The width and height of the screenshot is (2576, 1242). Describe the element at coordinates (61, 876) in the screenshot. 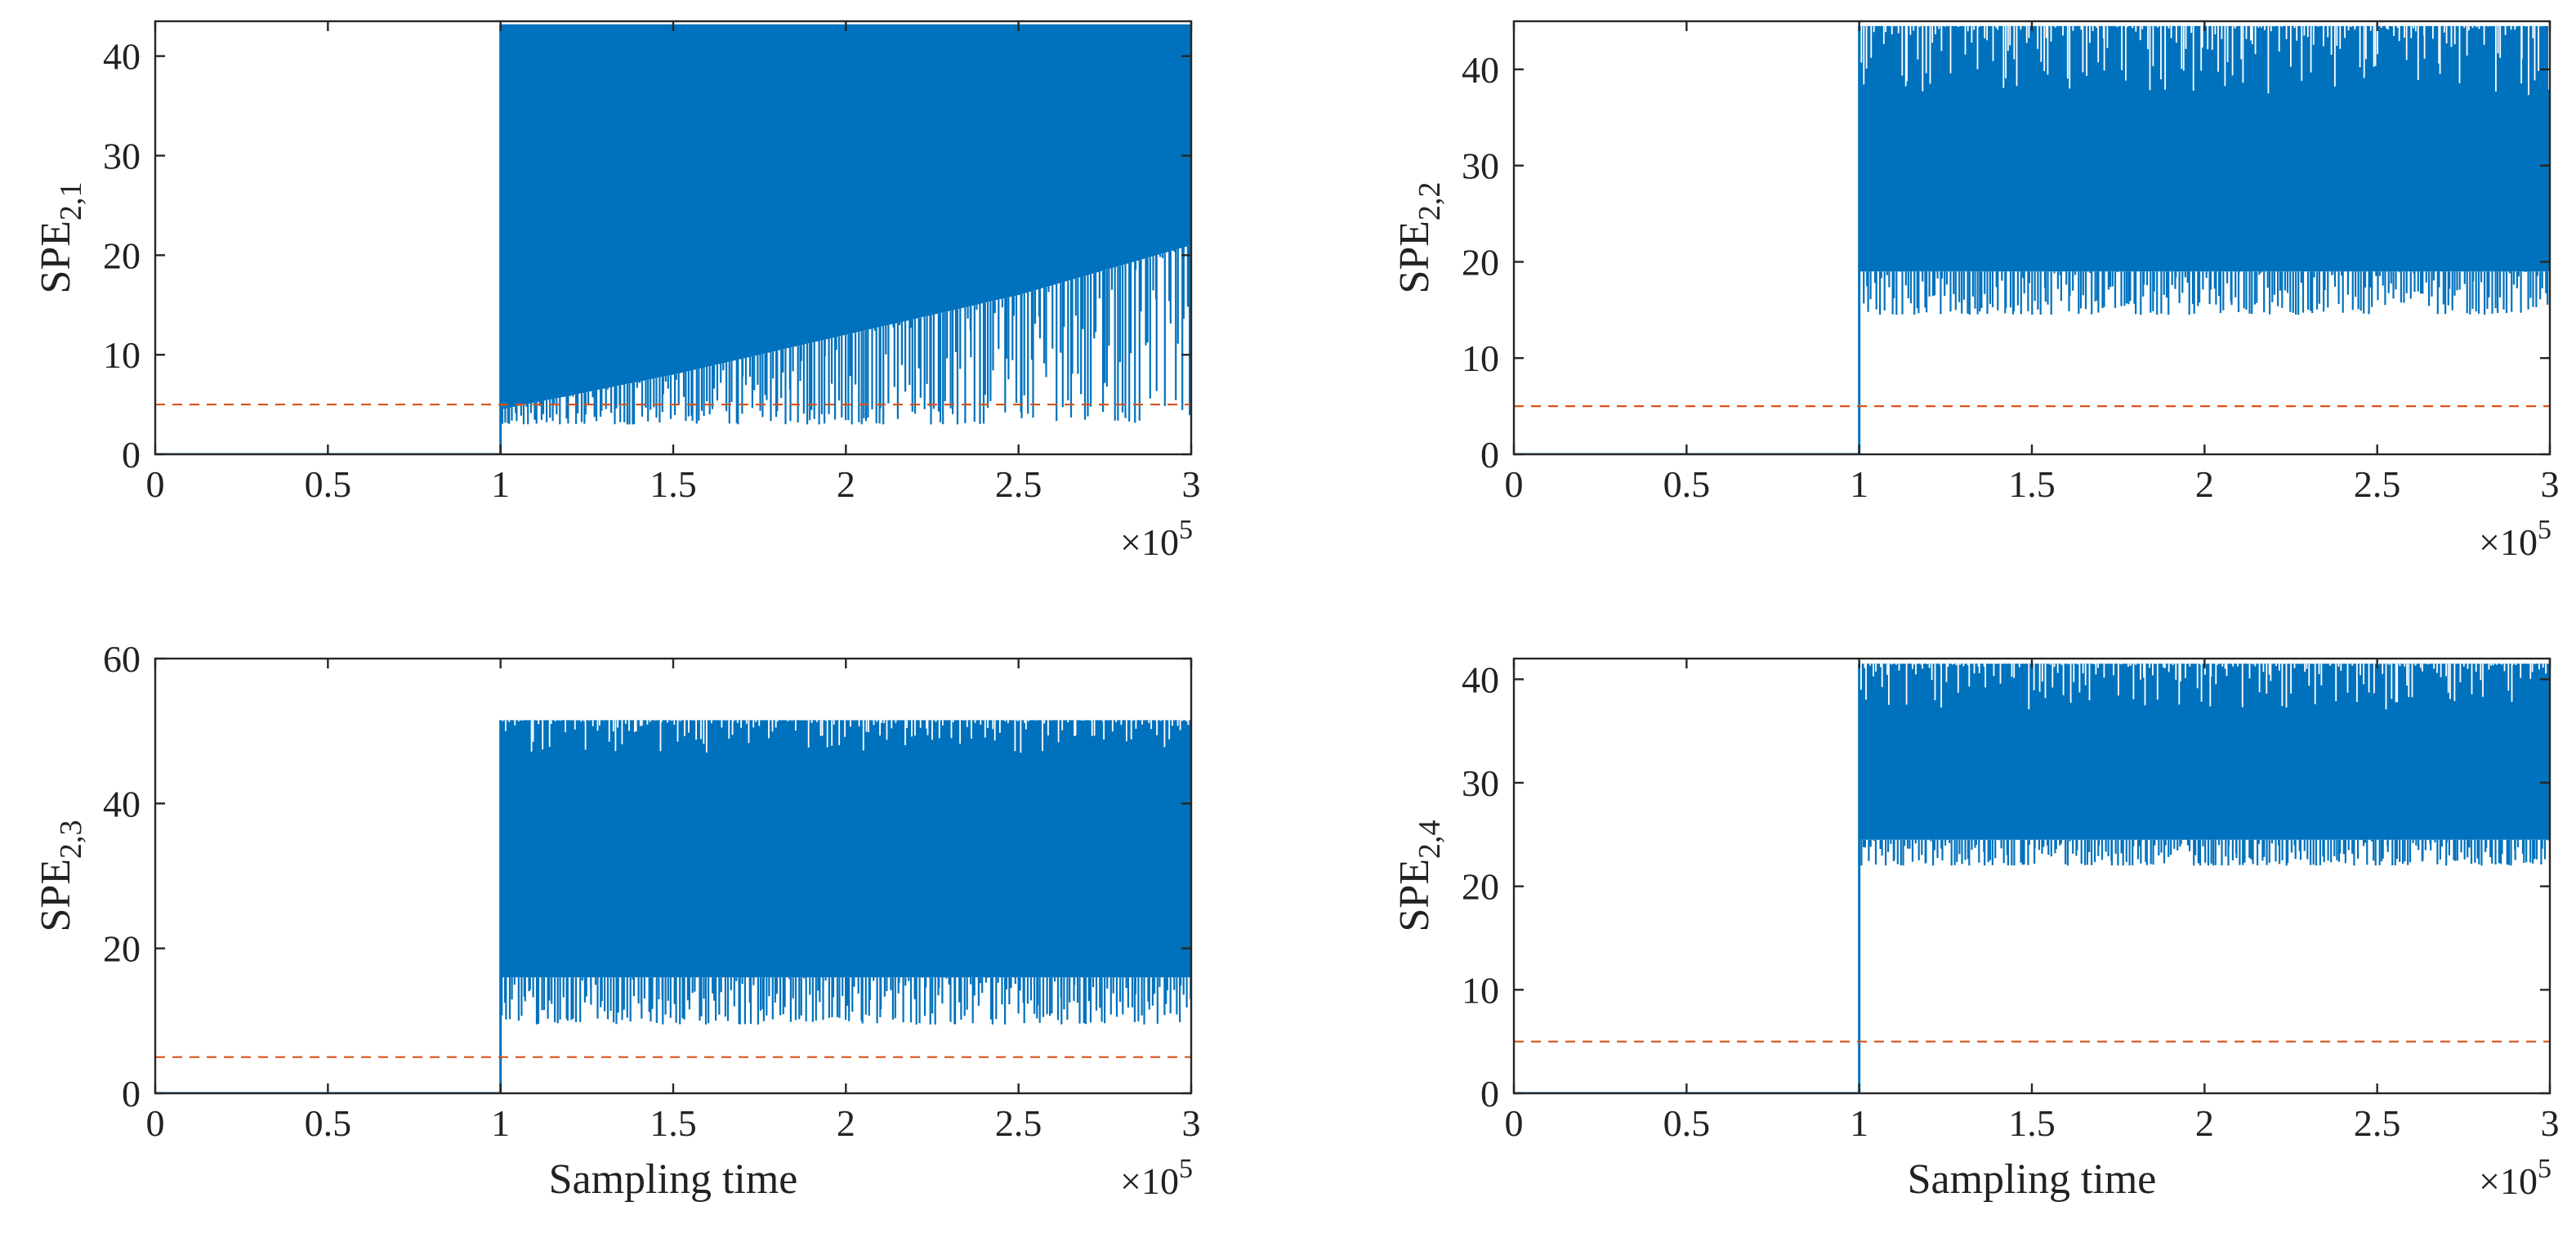

I see `y-axis-label: SPE2,3` at that location.